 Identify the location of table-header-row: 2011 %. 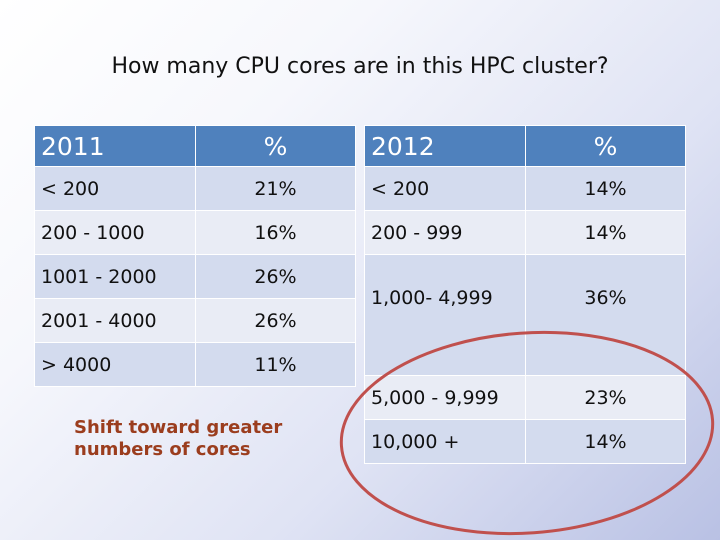
(195, 146).